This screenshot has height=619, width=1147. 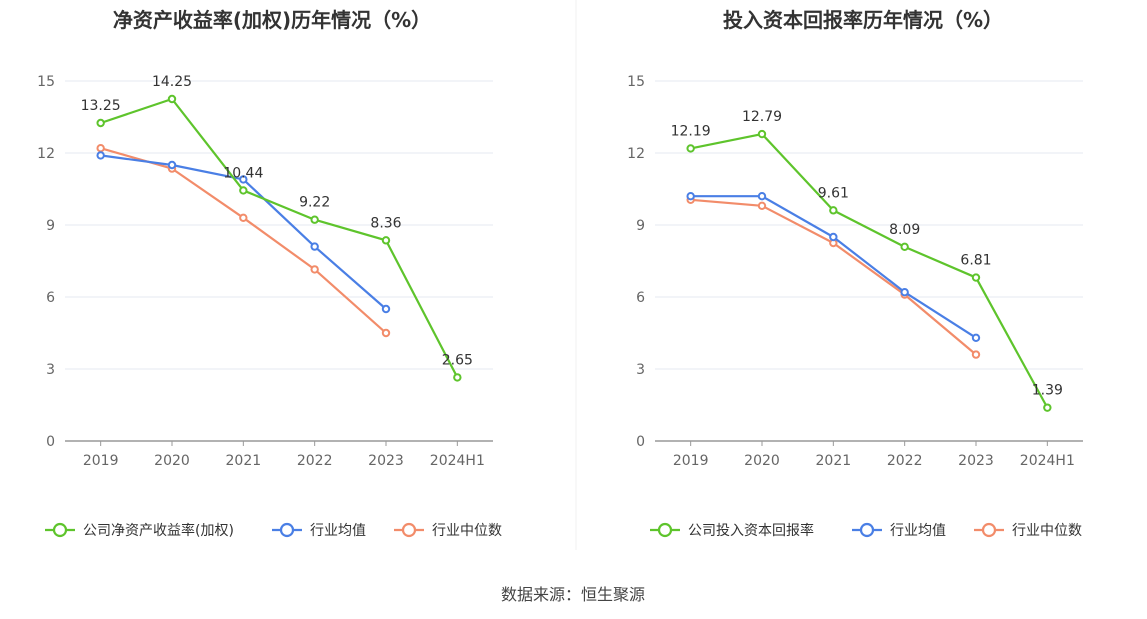 What do you see at coordinates (573, 594) in the screenshot?
I see `data-source: 数据来源：恒生聚源` at bounding box center [573, 594].